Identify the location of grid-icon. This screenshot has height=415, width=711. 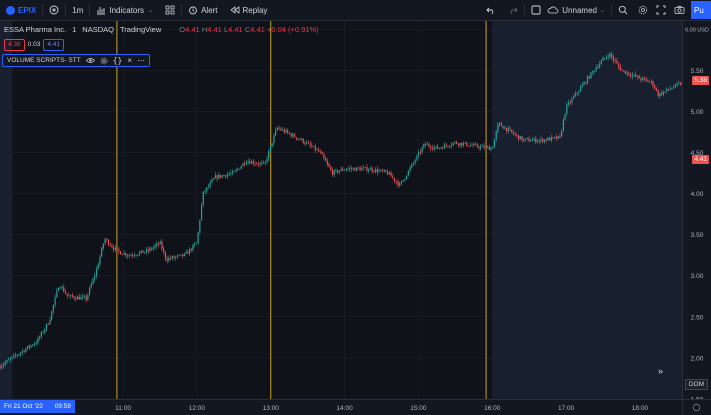
(170, 10).